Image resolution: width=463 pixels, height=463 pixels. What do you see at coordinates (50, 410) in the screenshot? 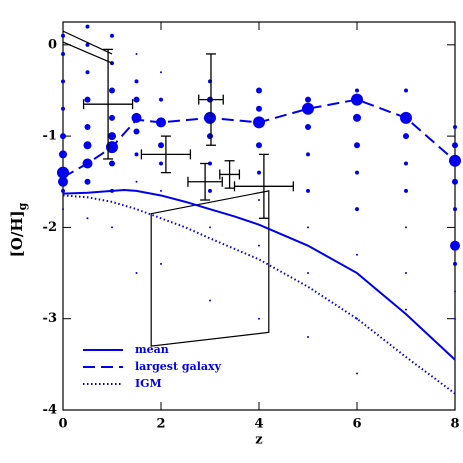
I see `y-tick-label: -4` at bounding box center [50, 410].